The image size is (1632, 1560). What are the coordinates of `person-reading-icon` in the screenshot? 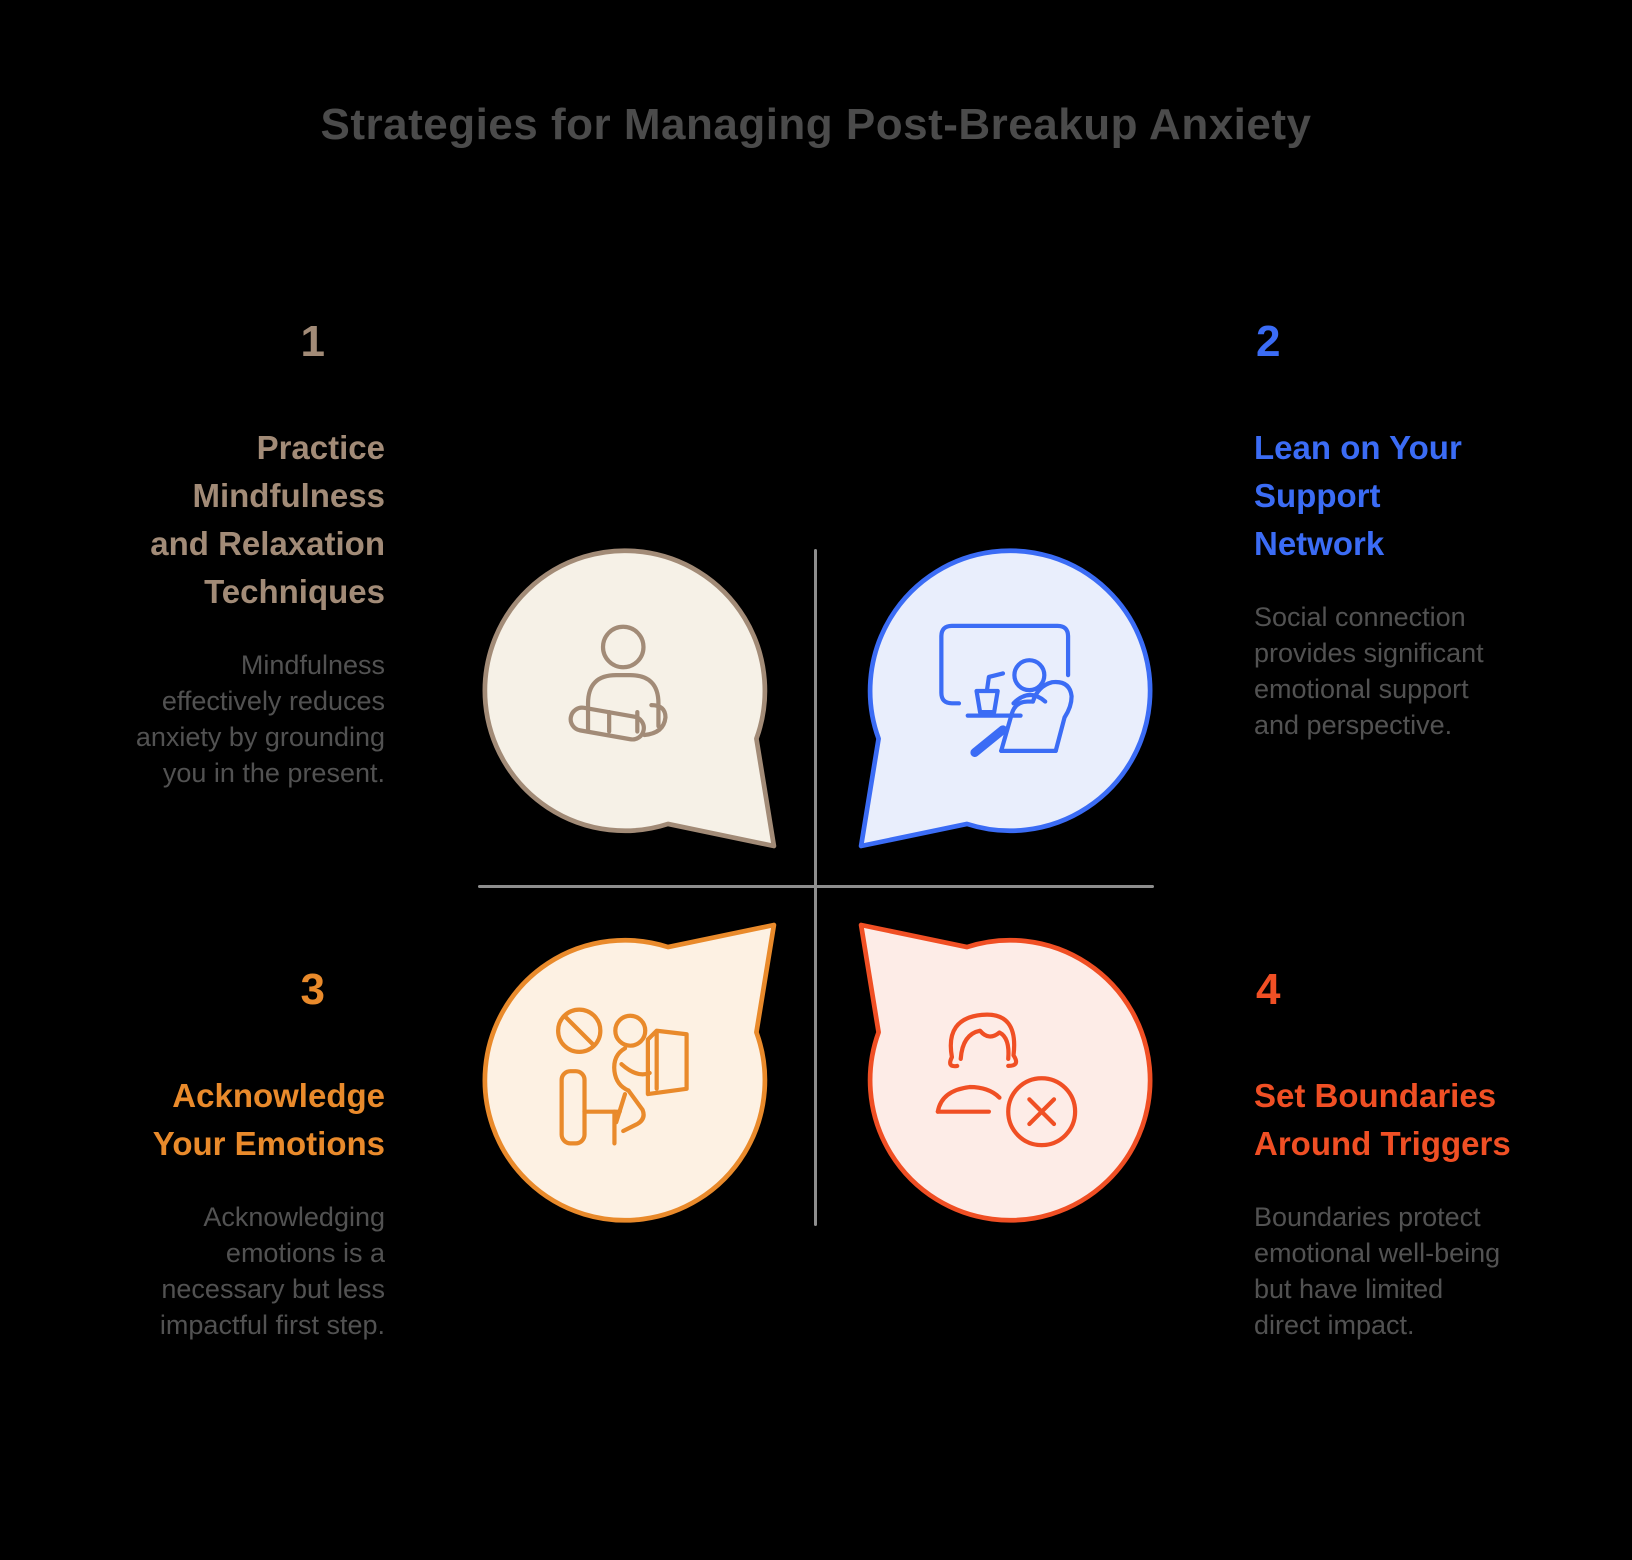 It's located at (622, 1076).